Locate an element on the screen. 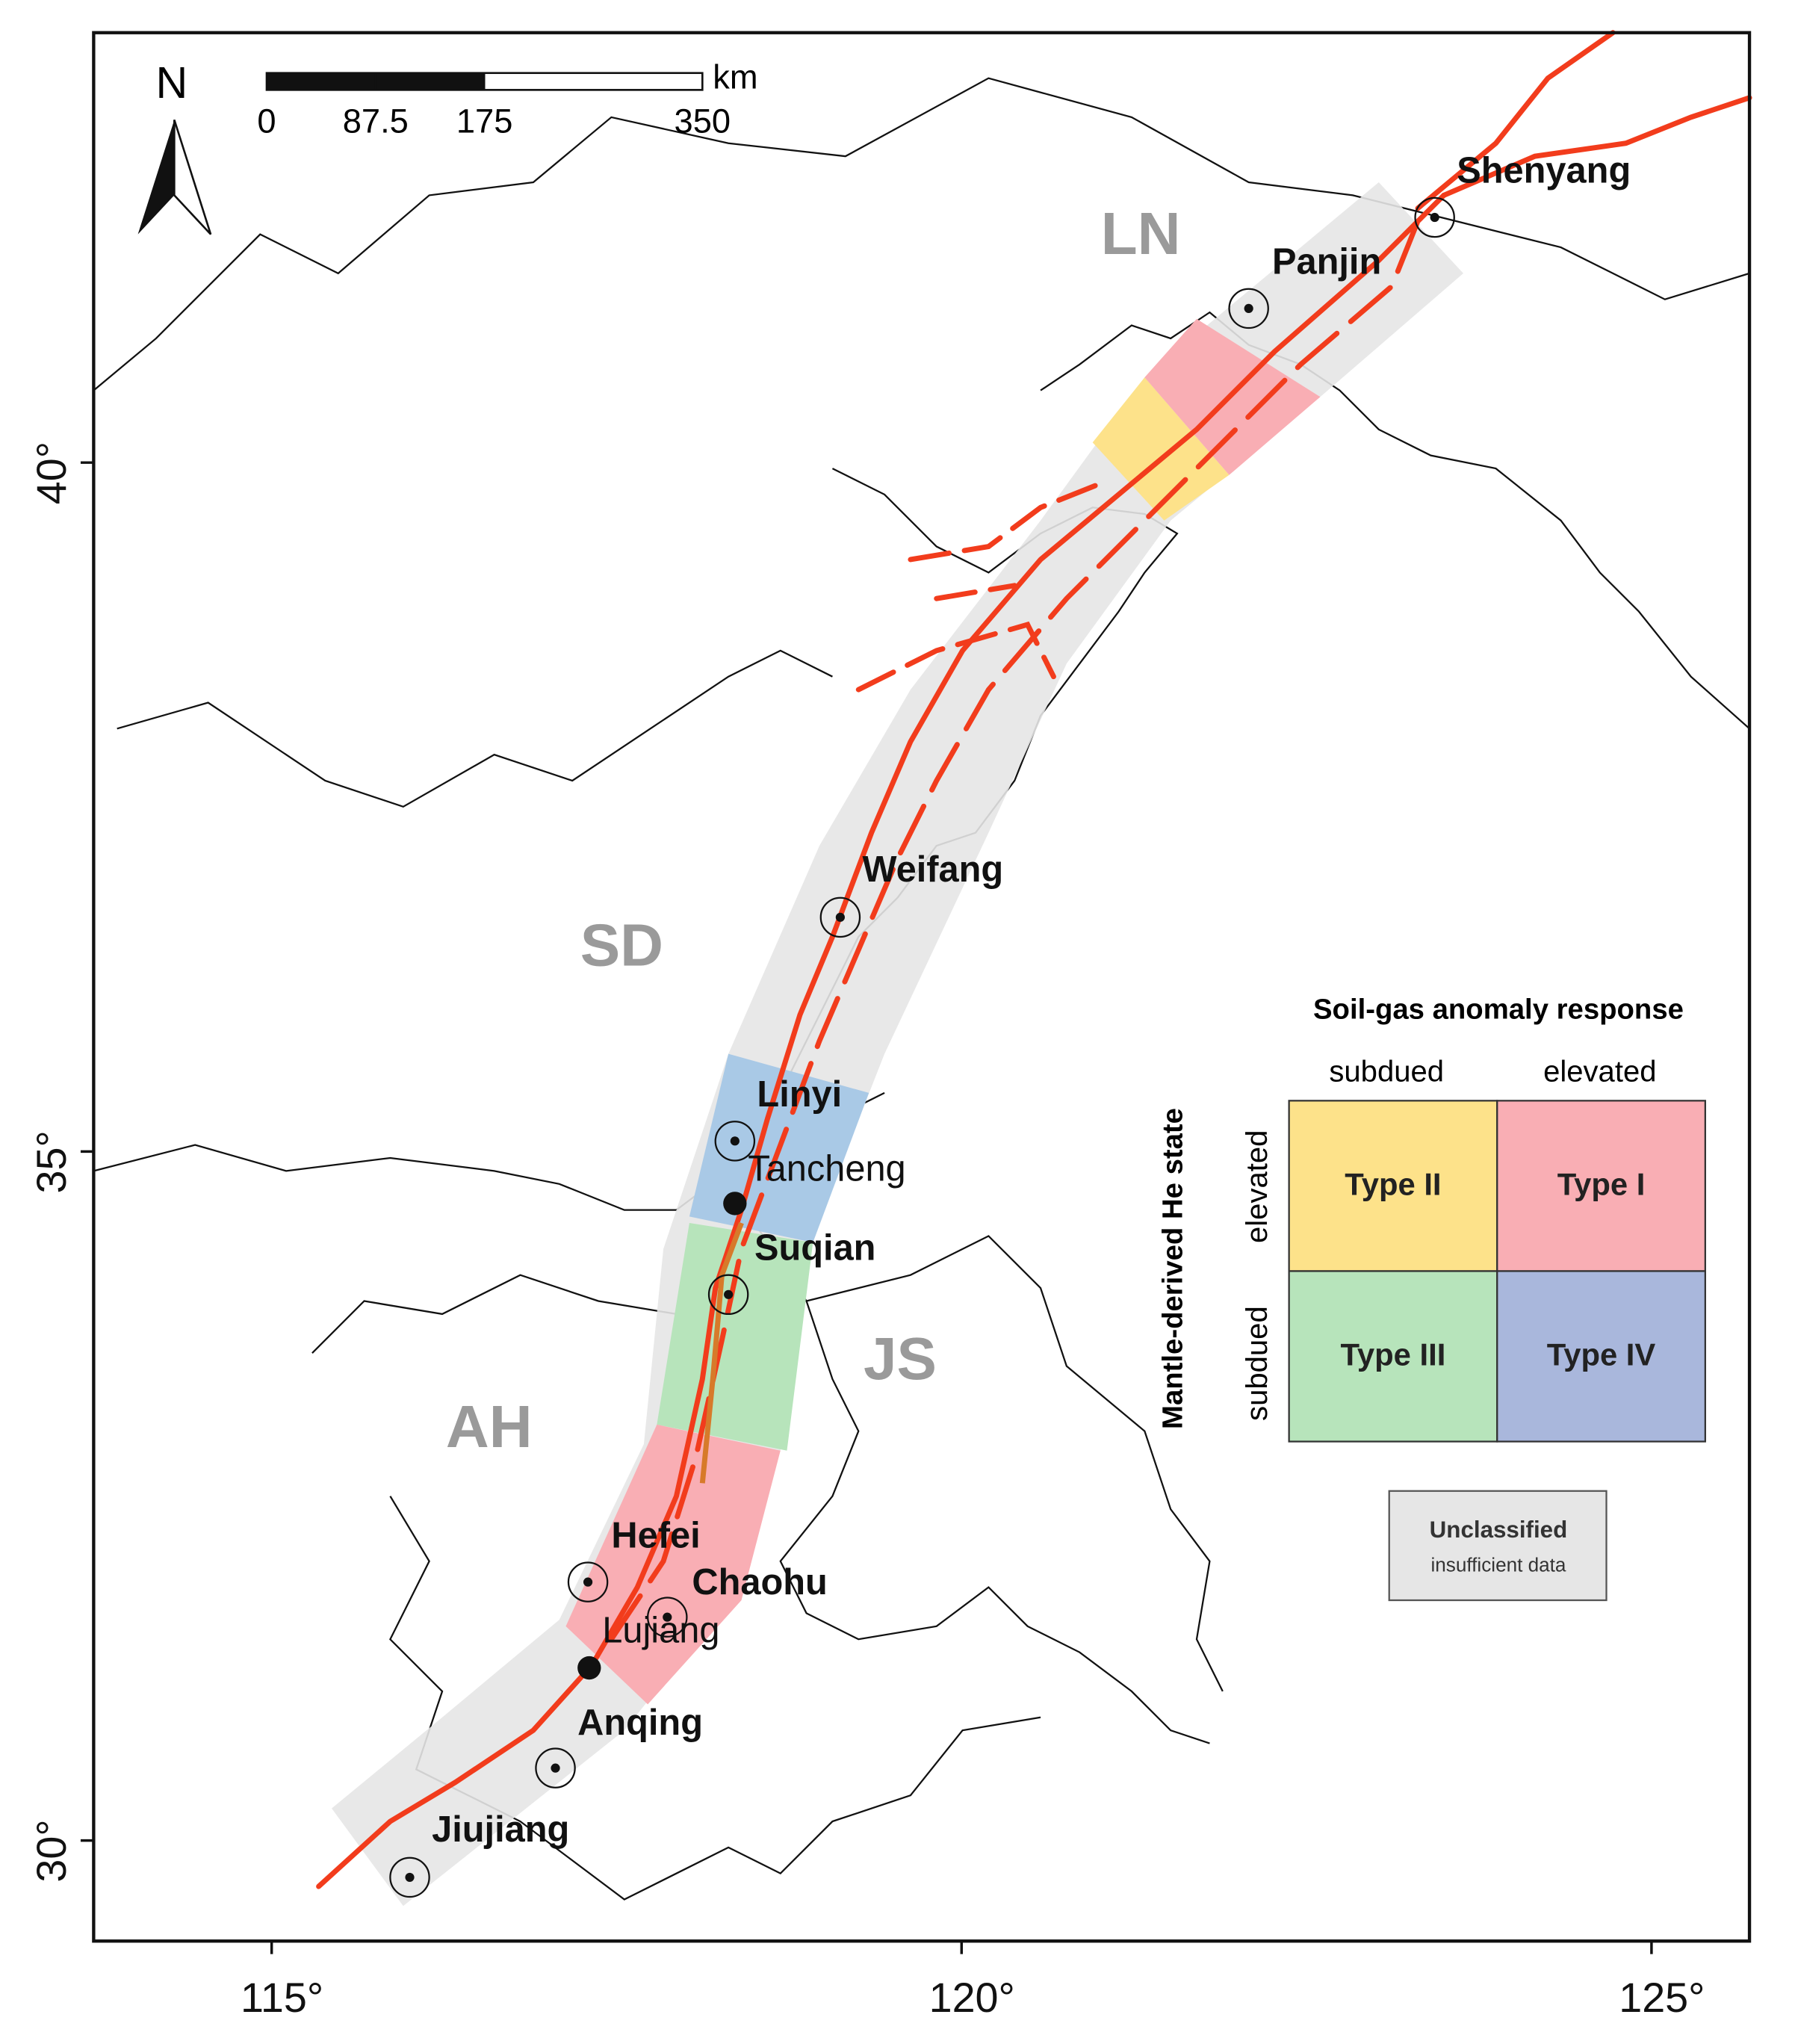 The image size is (1795, 2044). north-label: N is located at coordinates (171, 83).